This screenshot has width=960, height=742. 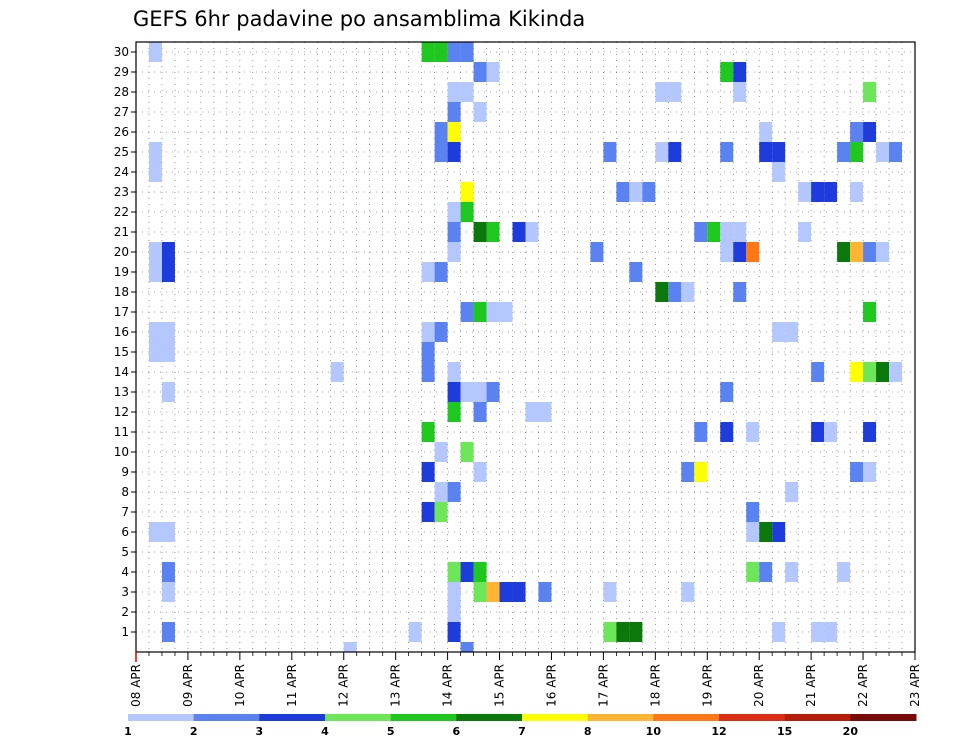 What do you see at coordinates (811, 685) in the screenshot?
I see `x-tick-label: 21 APR` at bounding box center [811, 685].